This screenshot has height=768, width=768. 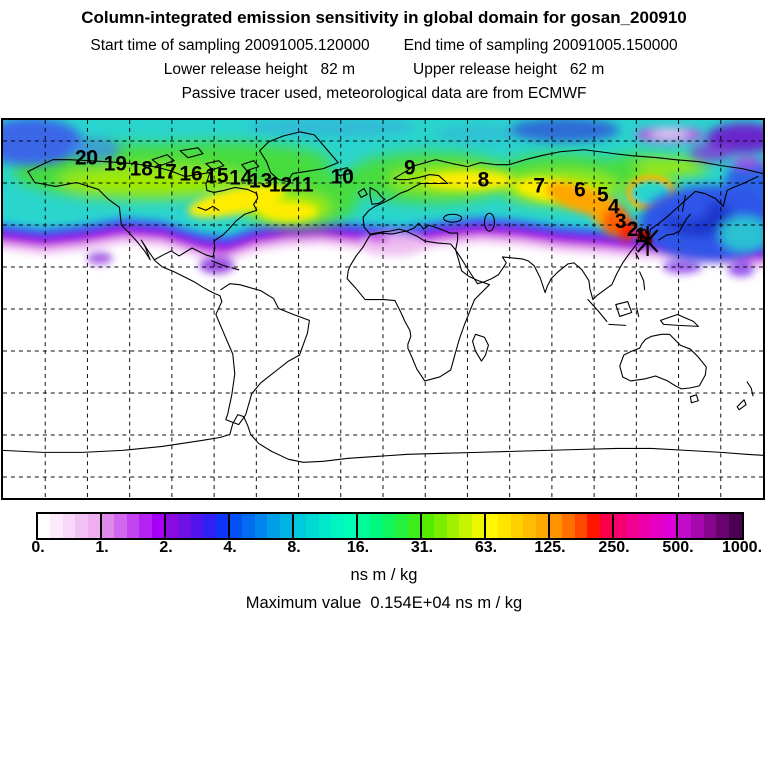 What do you see at coordinates (166, 547) in the screenshot?
I see `colorbar-tick-label: 2.` at bounding box center [166, 547].